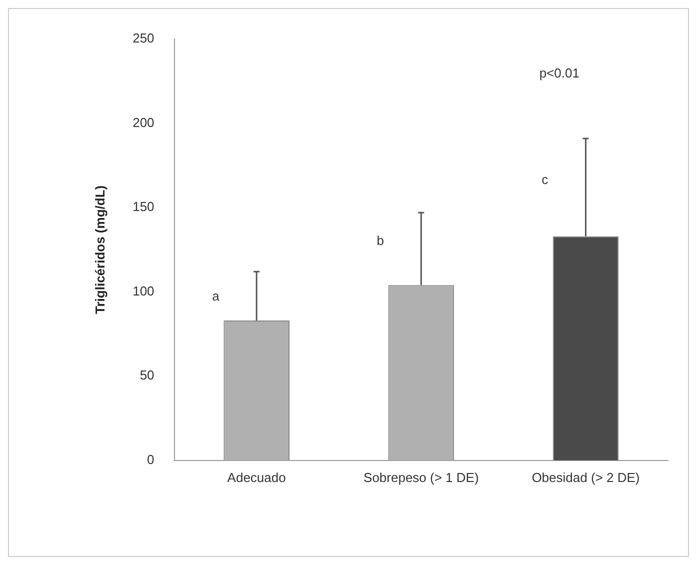 Image resolution: width=697 pixels, height=565 pixels. I want to click on y-tick-label: 250, so click(143, 38).